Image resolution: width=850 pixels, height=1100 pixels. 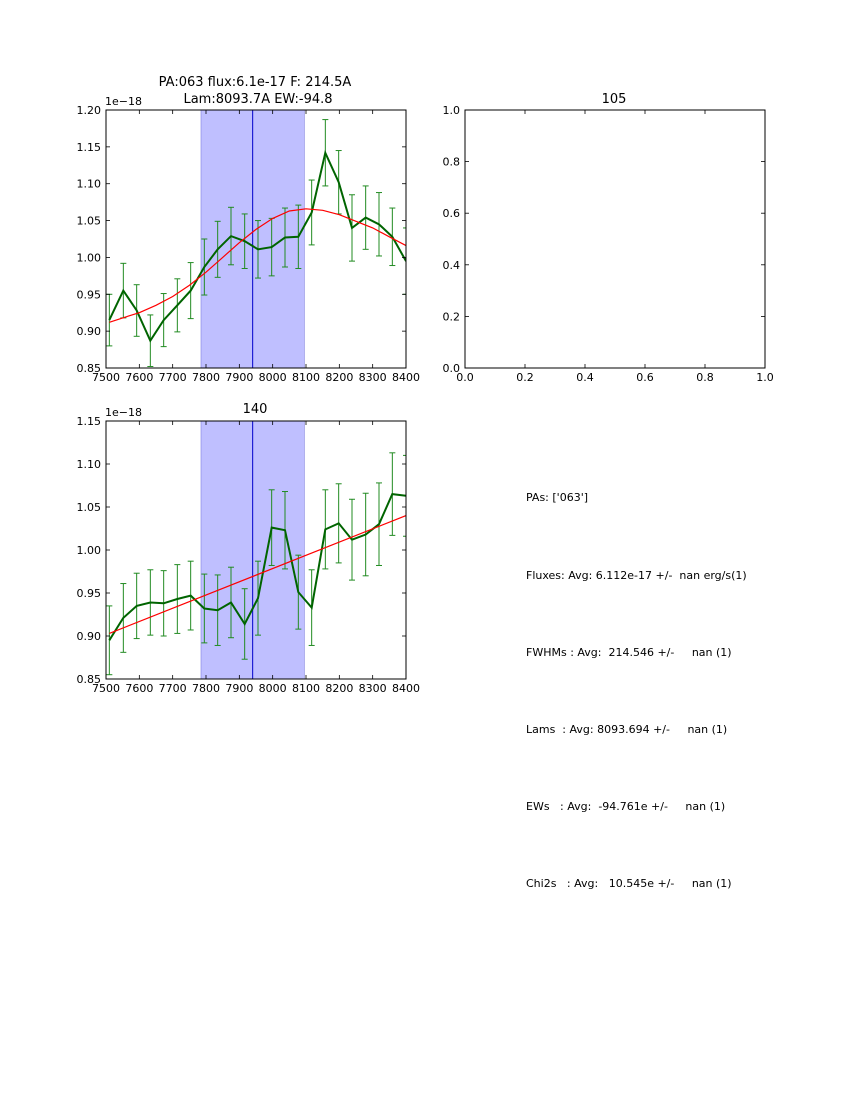 I want to click on panel-title: 140, so click(x=255, y=409).